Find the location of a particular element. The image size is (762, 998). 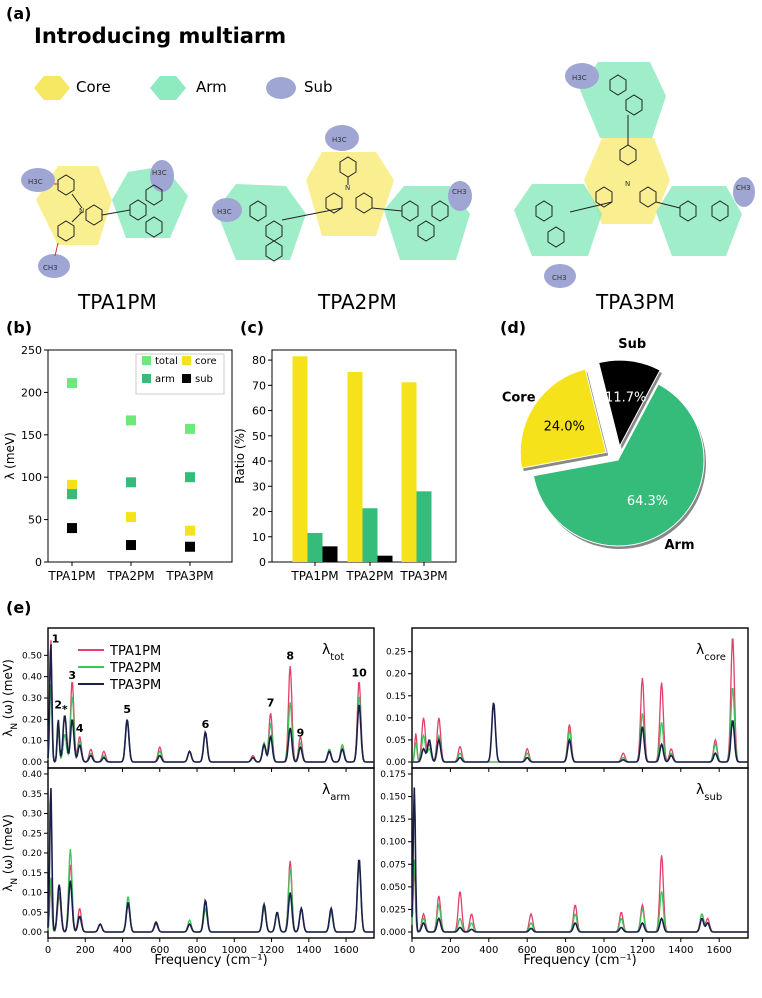

panel-label-e: (e) is located at coordinates (19, 607).